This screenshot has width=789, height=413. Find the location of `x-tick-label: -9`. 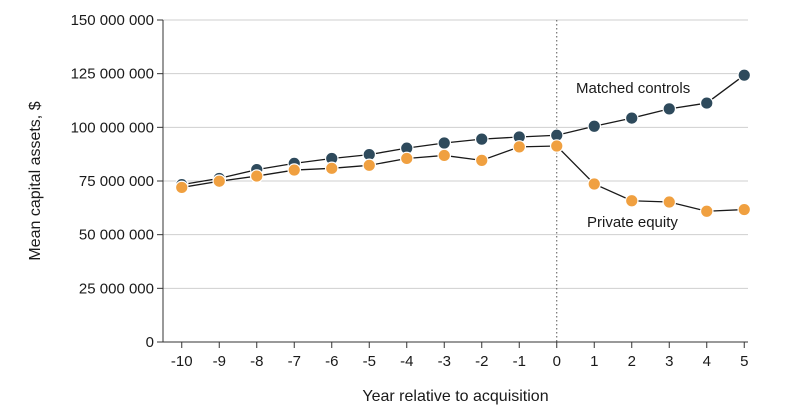

x-tick-label: -9 is located at coordinates (219, 361).